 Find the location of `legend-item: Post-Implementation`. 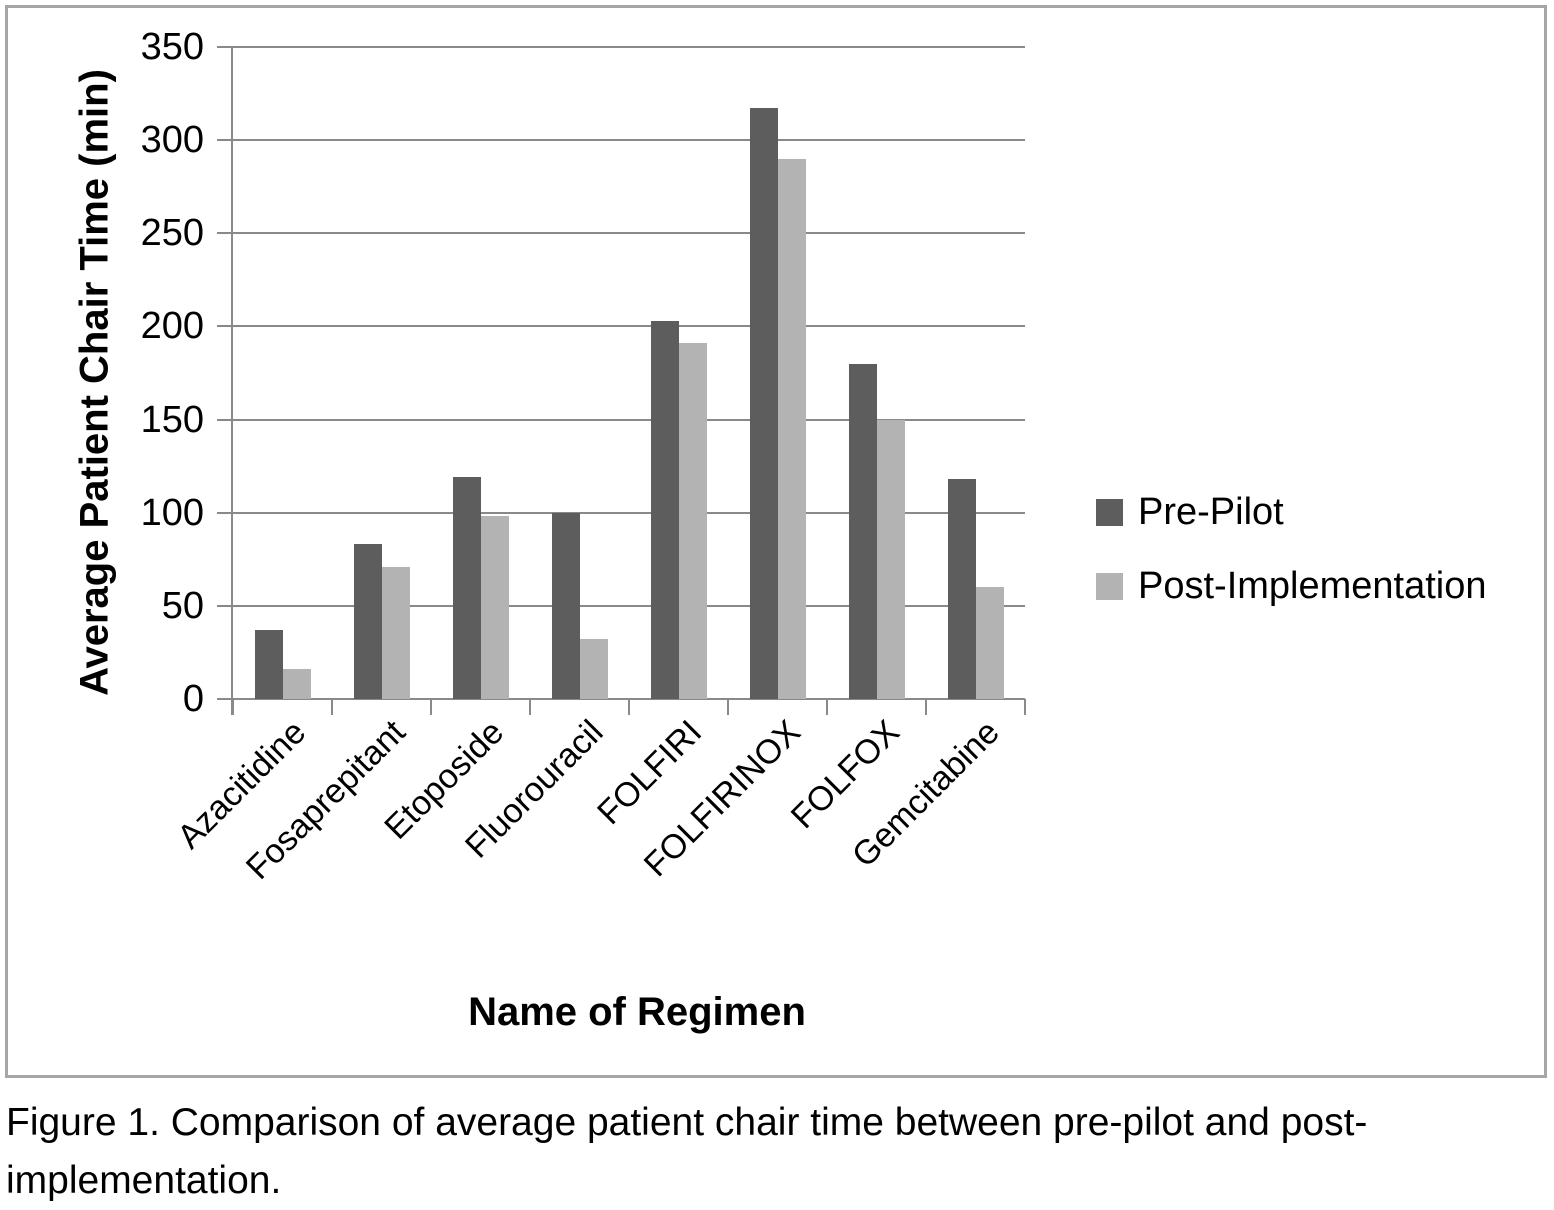

legend-item: Post-Implementation is located at coordinates (1291, 586).